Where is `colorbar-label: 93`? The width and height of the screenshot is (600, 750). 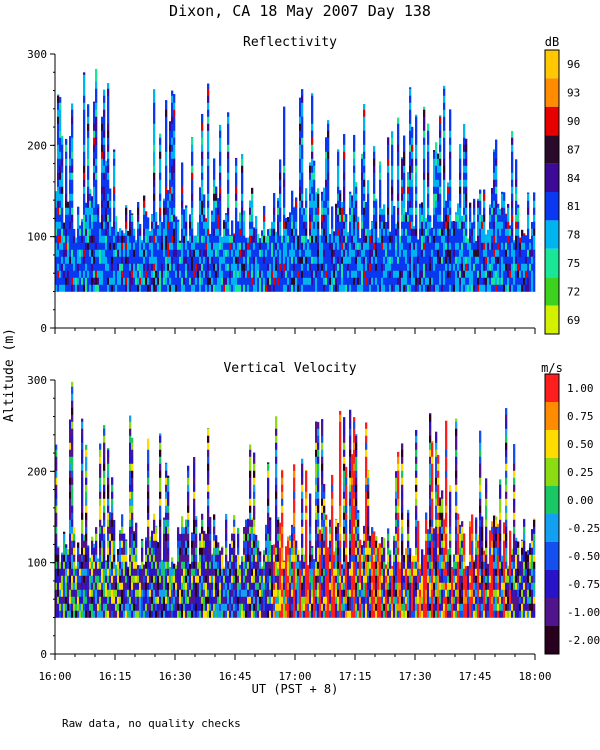
colorbar-label: 93 is located at coordinates (573, 93).